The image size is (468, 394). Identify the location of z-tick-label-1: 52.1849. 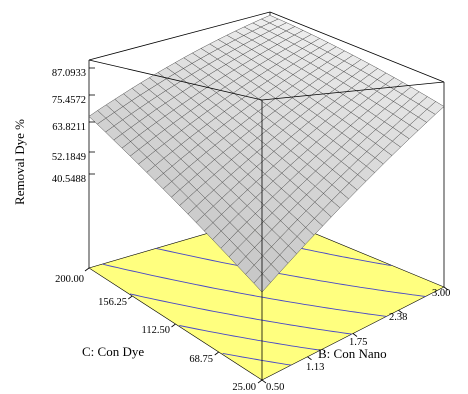
(69, 157).